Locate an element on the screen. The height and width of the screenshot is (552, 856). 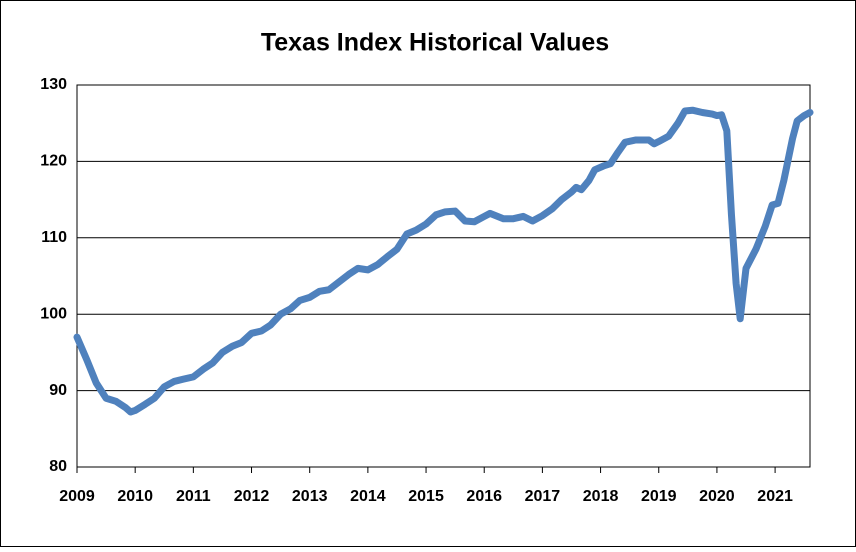
y-tick-label: 90 is located at coordinates (58, 390).